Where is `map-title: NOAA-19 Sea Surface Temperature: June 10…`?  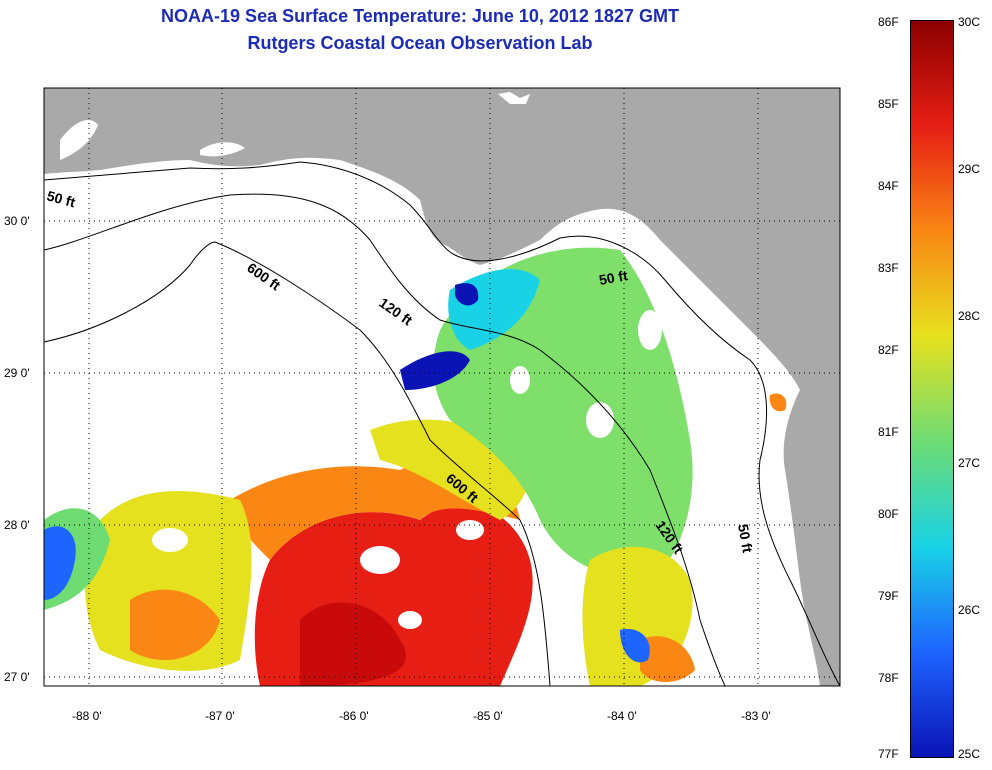 map-title: NOAA-19 Sea Surface Temperature: June 10… is located at coordinates (420, 16).